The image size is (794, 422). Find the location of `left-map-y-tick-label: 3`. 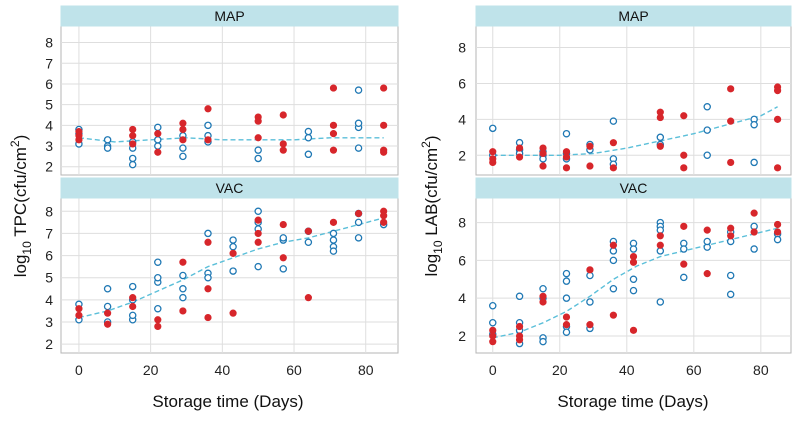

left-map-y-tick-label: 3 is located at coordinates (49, 146).